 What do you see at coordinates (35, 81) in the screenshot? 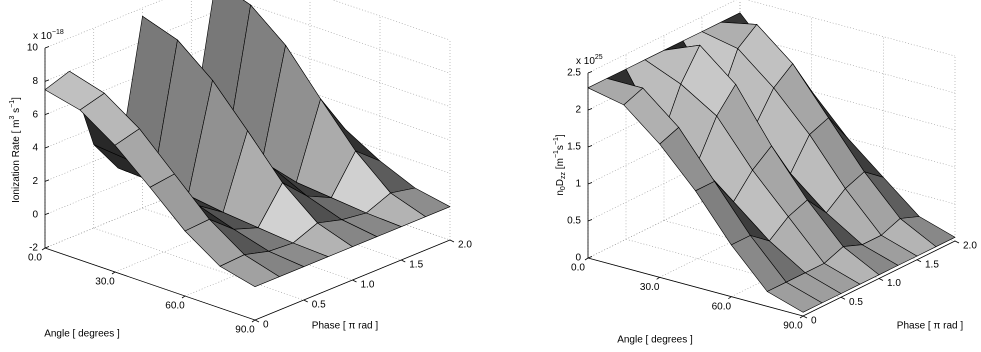
I see `z-tick-label: 8` at bounding box center [35, 81].